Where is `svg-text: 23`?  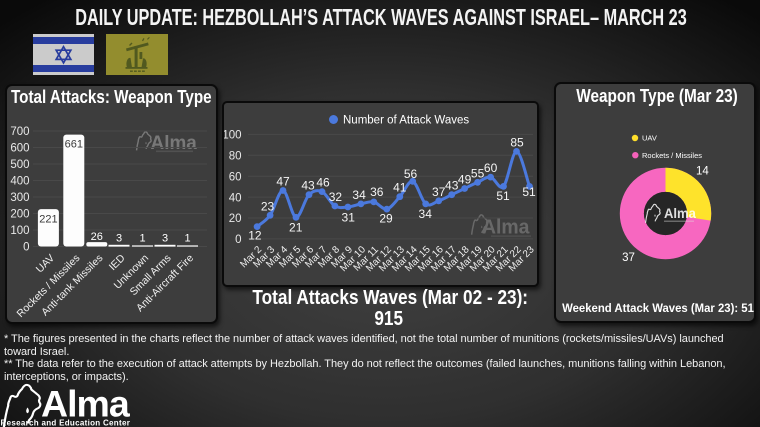
svg-text: 23 is located at coordinates (268, 206).